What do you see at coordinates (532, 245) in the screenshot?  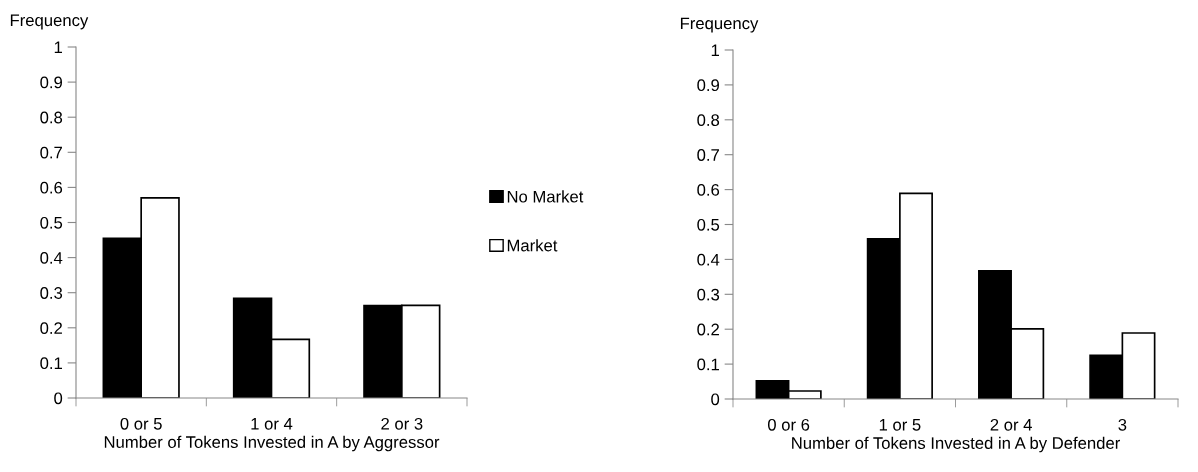 I see `legend-label: Market` at bounding box center [532, 245].